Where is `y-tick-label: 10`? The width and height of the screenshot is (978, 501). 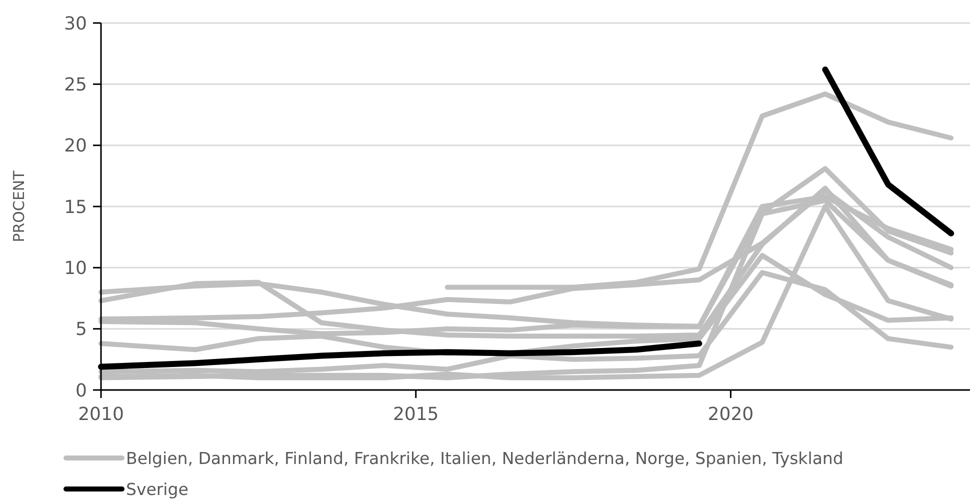
y-tick-label: 10 is located at coordinates (75, 268).